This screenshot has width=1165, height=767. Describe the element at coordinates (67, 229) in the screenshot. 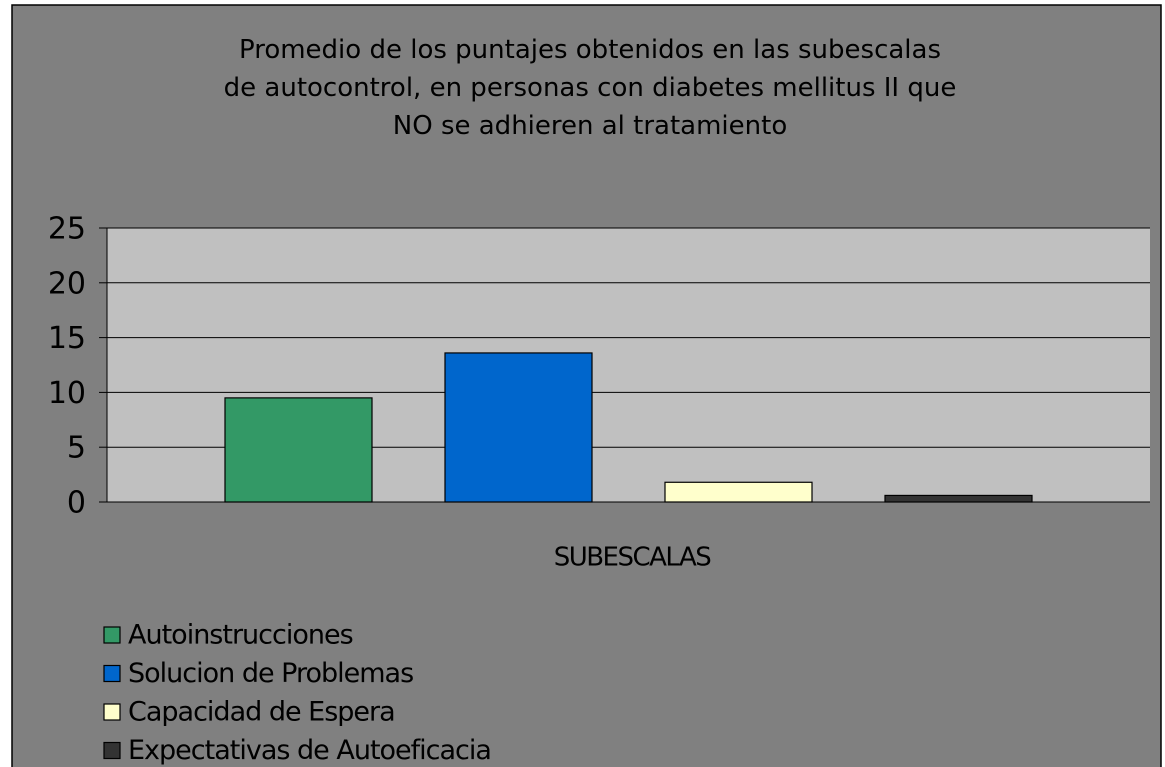

I see `y-tick-label: 25` at that location.